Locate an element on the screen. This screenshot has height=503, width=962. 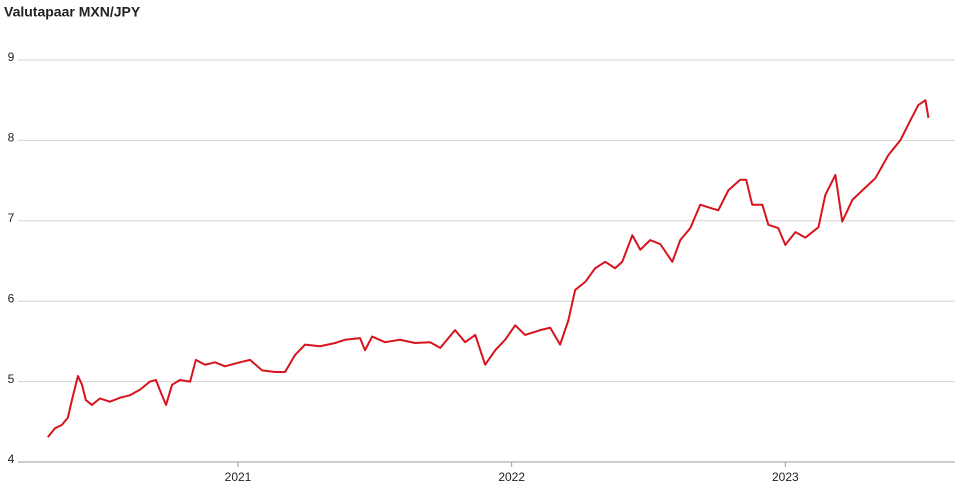
y-tick-label: 8 is located at coordinates (11, 138).